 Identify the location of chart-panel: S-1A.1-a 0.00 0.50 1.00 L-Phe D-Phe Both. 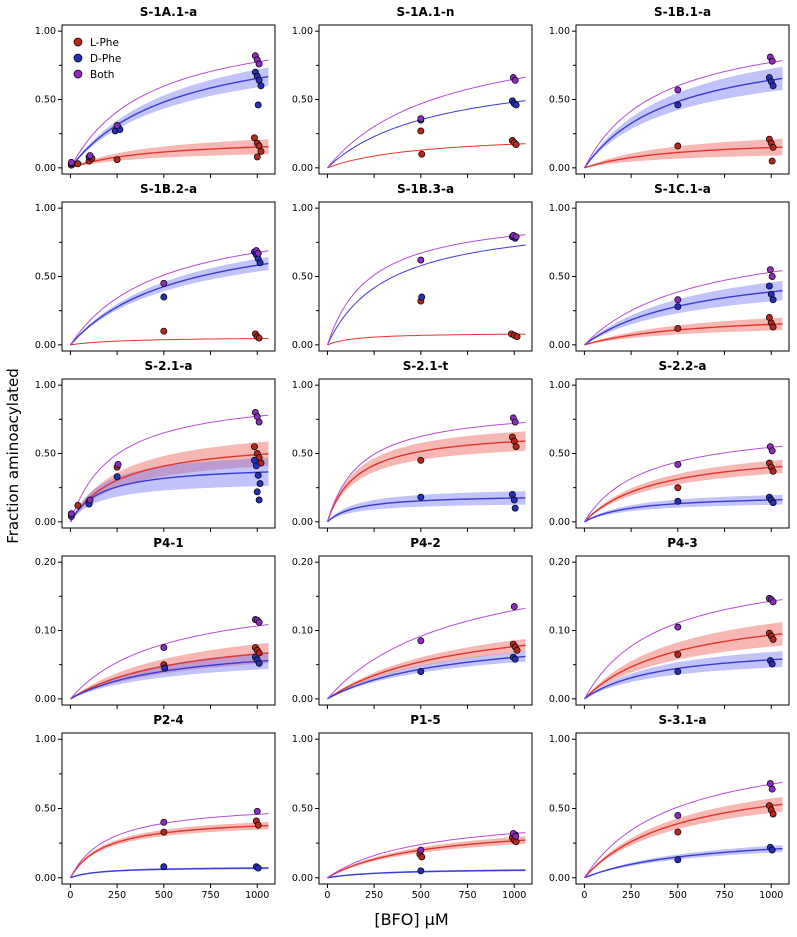
(154, 92).